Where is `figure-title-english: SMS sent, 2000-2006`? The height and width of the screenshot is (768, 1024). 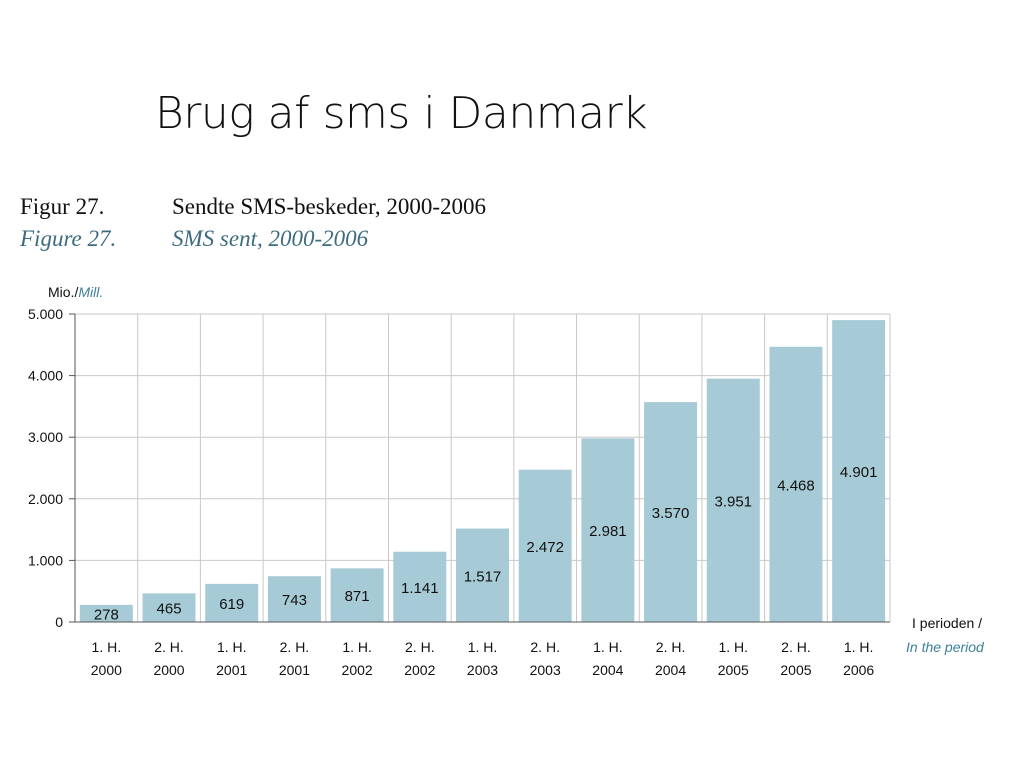 figure-title-english: SMS sent, 2000-2006 is located at coordinates (270, 238).